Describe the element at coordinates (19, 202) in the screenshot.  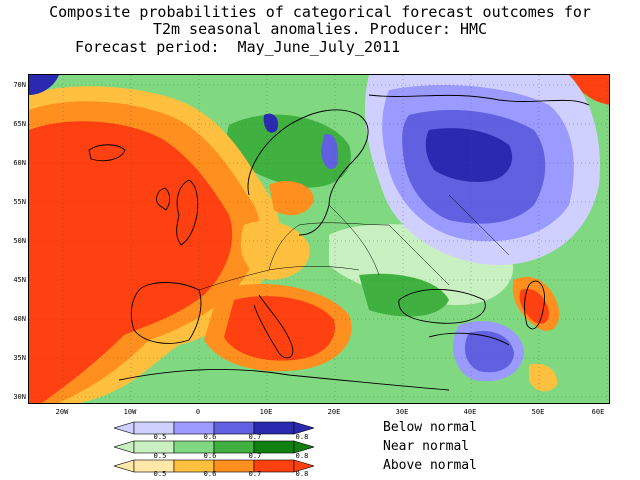
I see `lat-label: 55N` at that location.